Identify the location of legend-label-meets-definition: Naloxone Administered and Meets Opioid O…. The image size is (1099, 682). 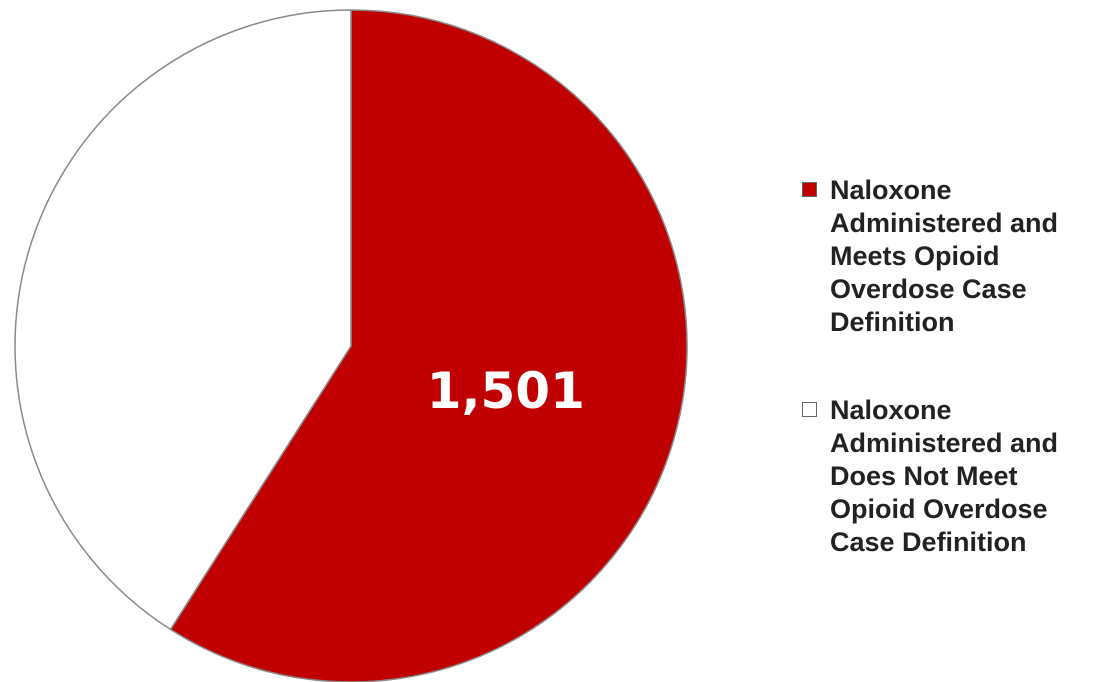
(944, 256).